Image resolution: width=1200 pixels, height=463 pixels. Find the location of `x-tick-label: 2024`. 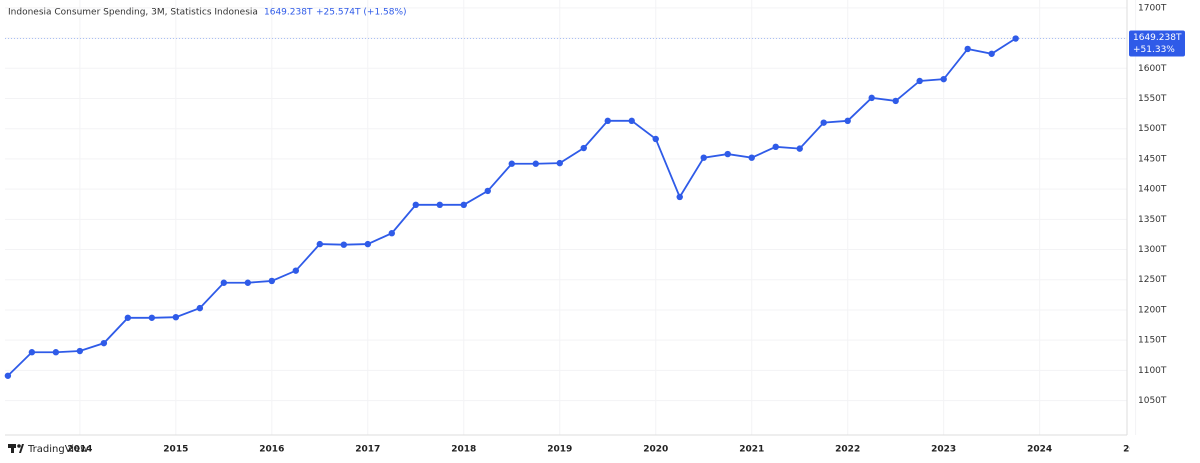

x-tick-label: 2024 is located at coordinates (1039, 450).